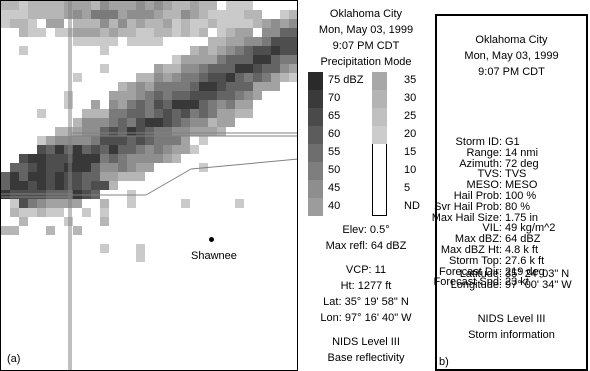 This screenshot has width=590, height=371. Describe the element at coordinates (517, 282) in the screenshot. I see `storm-field-value: 23 kt` at that location.